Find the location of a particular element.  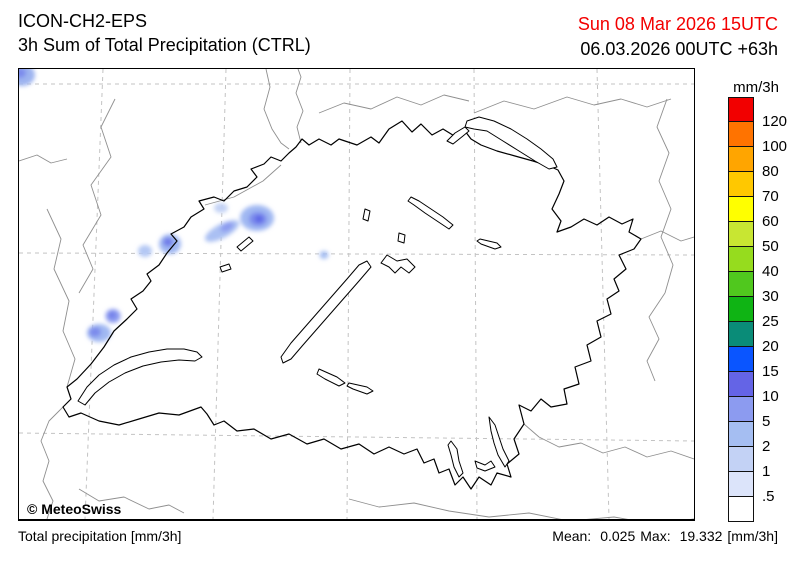

legend-tick-label: 40 is located at coordinates (770, 271).